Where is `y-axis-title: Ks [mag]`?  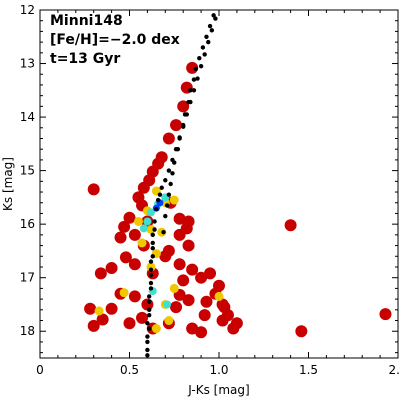 y-axis-title: Ks [mag] is located at coordinates (8, 184).